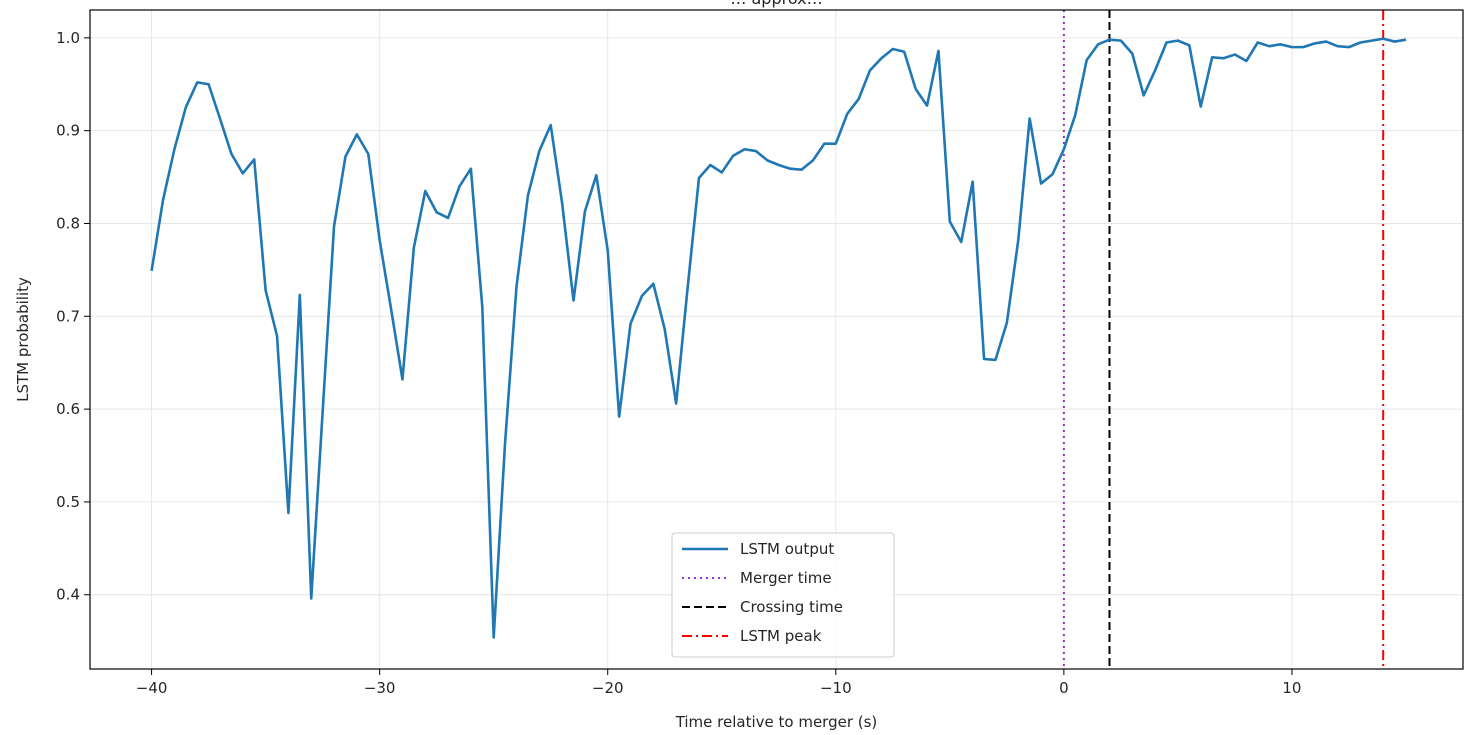  I want to click on x-axis-ticks: −40 −30 −20 −10 0 10, so click(718, 683).